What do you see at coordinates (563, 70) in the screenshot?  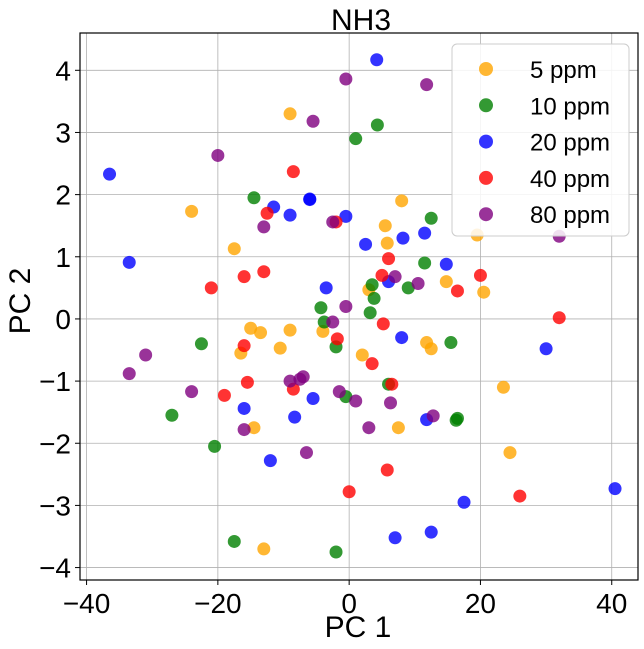 I see `legend-label: 5 ppm` at bounding box center [563, 70].